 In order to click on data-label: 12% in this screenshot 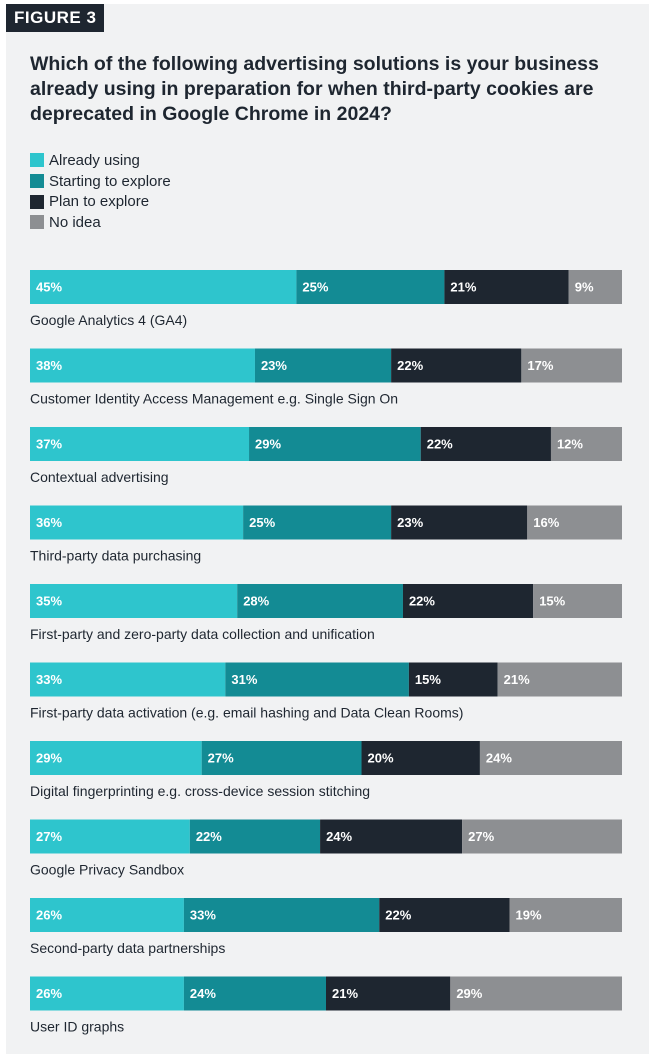, I will do `click(570, 444)`.